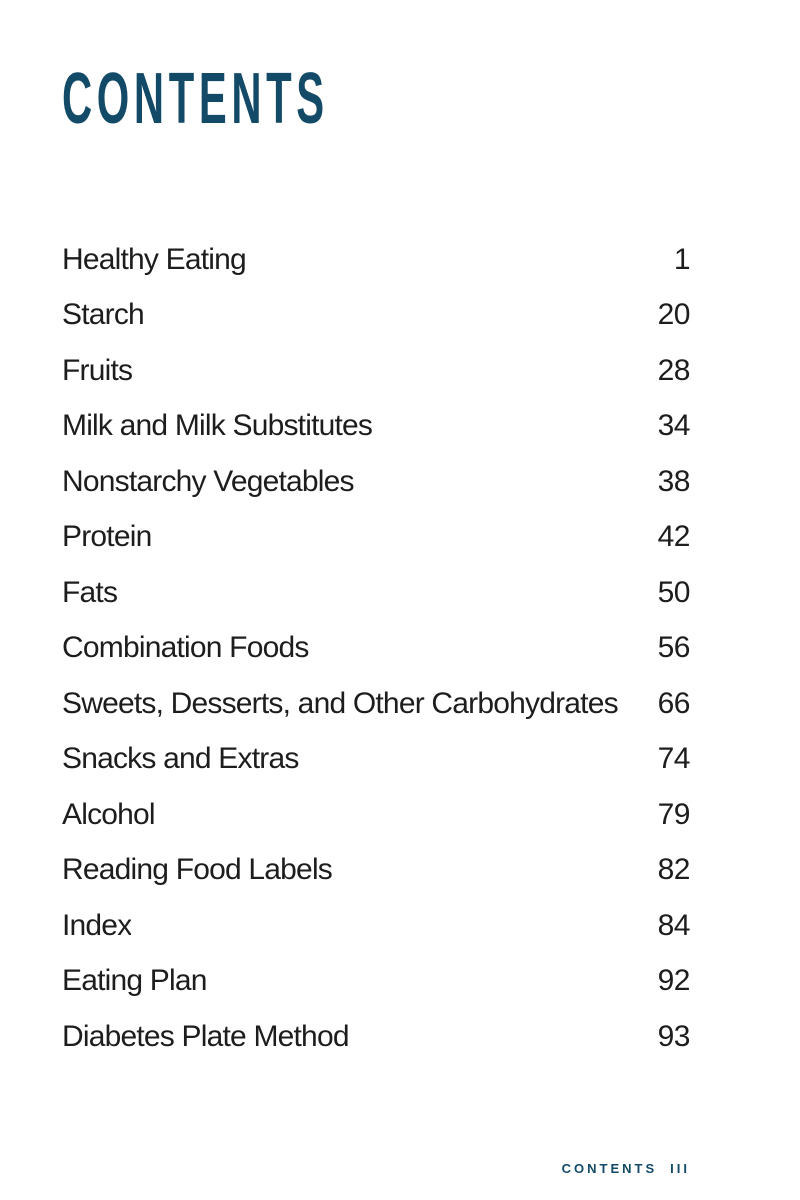 This screenshot has height=1200, width=800. Describe the element at coordinates (376, 871) in the screenshot. I see `toc-entry: Reading Food Labels 82` at that location.